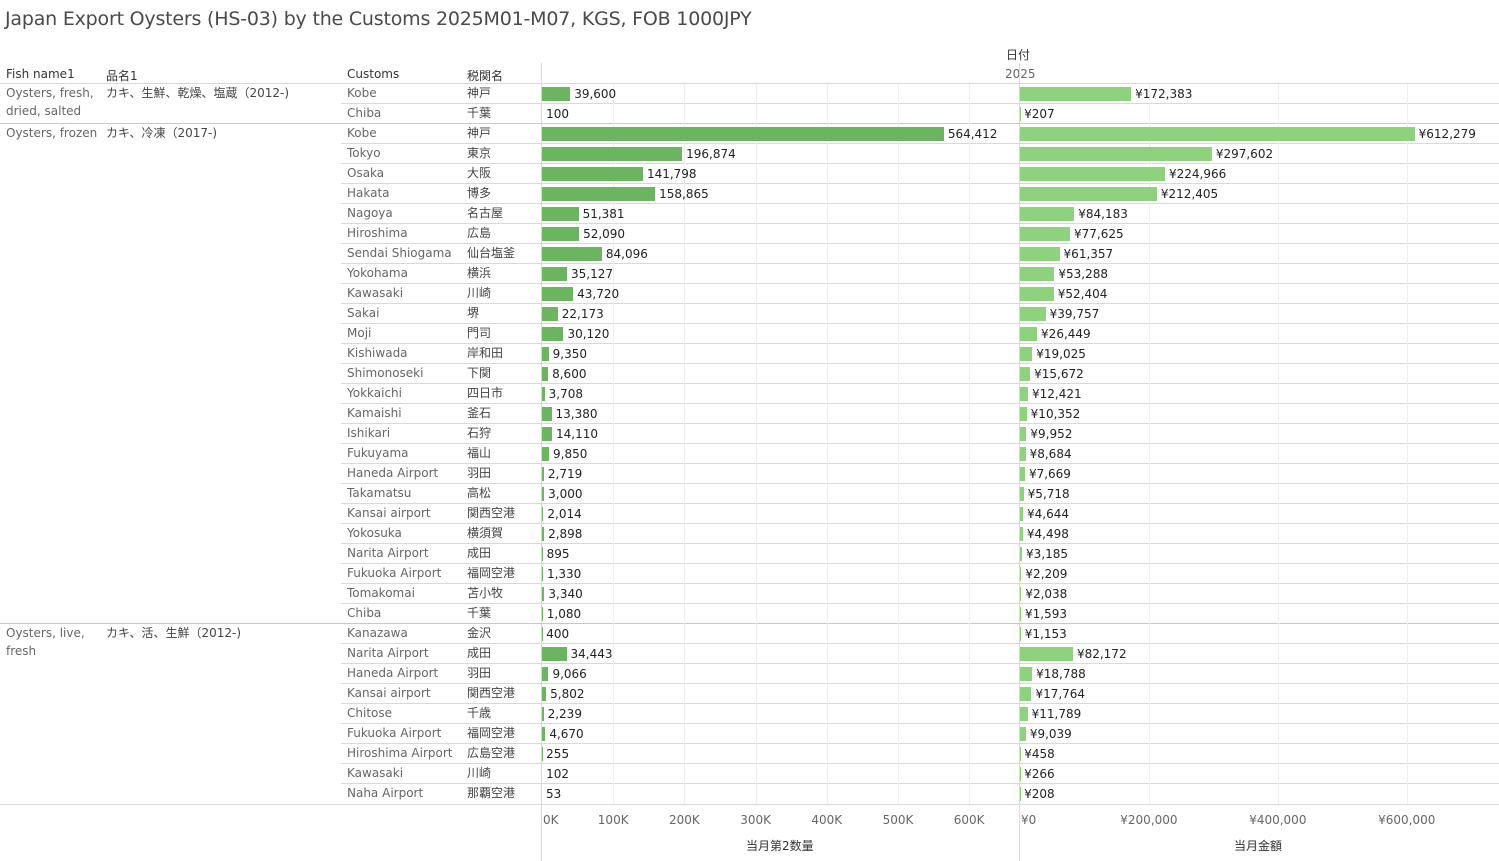  What do you see at coordinates (749, 804) in the screenshot?
I see `axis-divider` at bounding box center [749, 804].